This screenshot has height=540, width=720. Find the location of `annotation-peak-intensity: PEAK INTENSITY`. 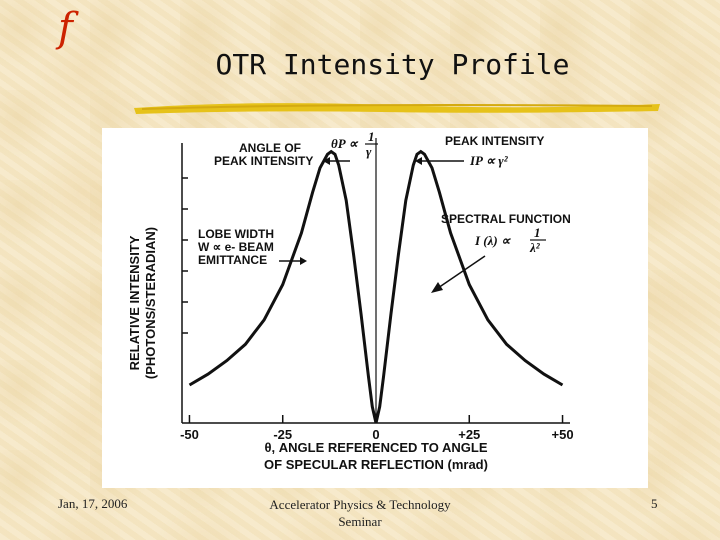

annotation-peak-intensity: PEAK INTENSITY is located at coordinates (494, 141).